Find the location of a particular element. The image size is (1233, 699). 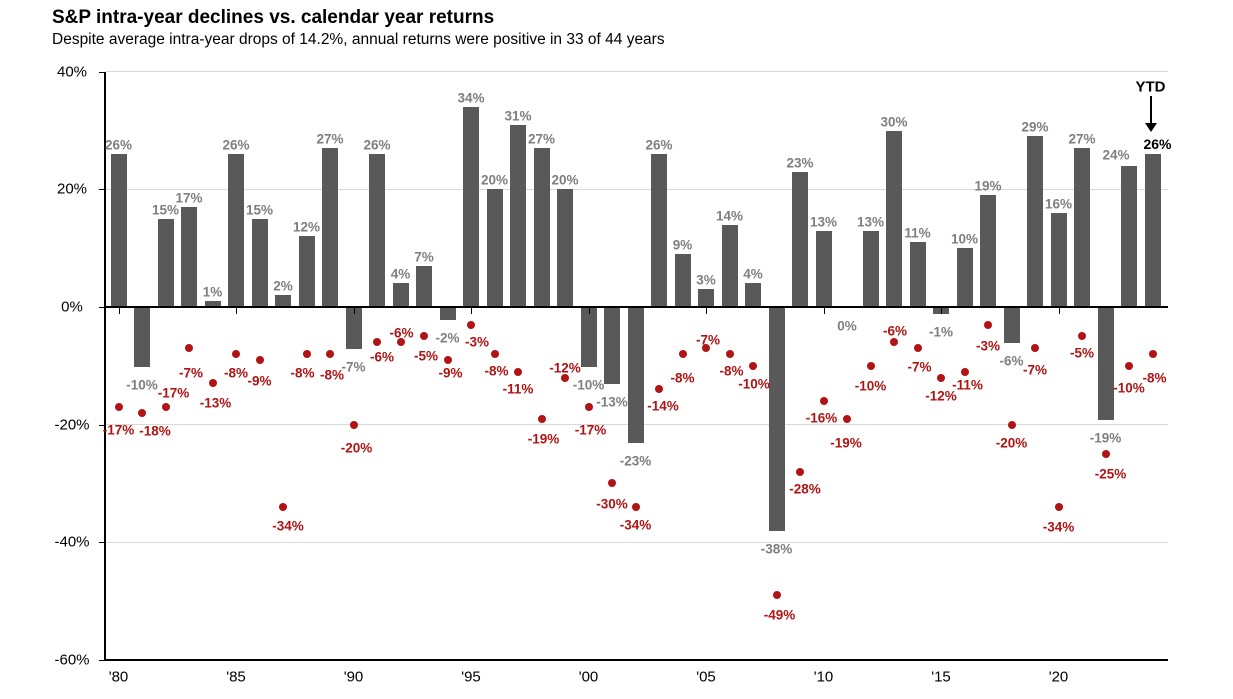

ytd-arrowhead-icon is located at coordinates (1150, 127).